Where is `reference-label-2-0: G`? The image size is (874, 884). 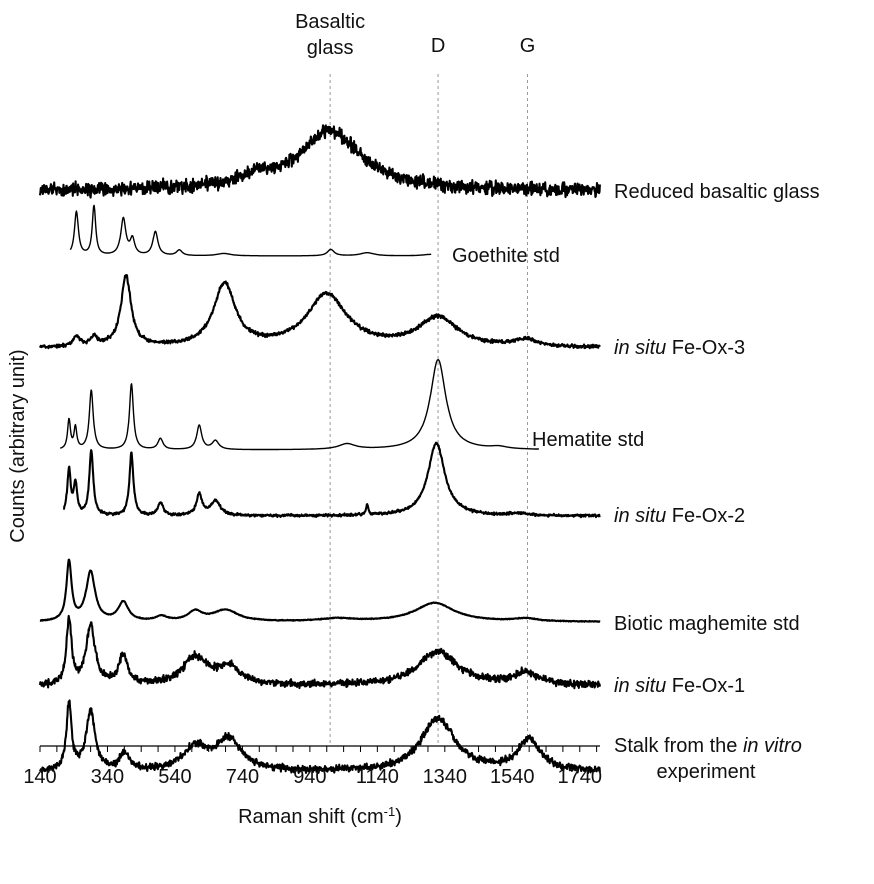 reference-label-2-0: G is located at coordinates (528, 46).